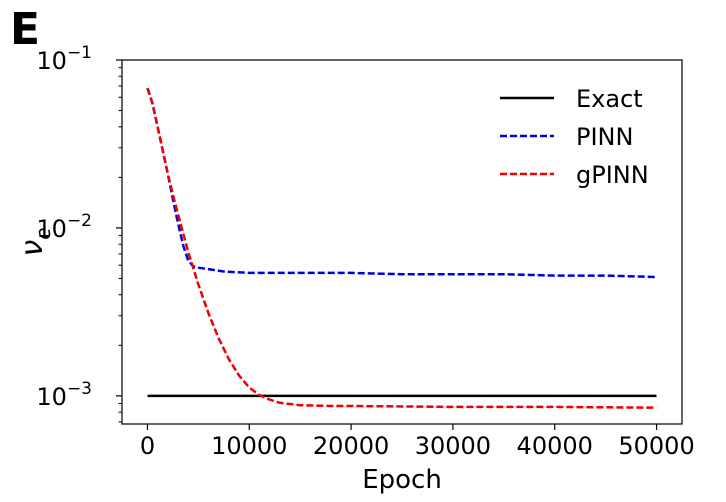 The image size is (726, 502). Describe the element at coordinates (64, 227) in the screenshot. I see `y-tick-label: 10⁻²` at that location.